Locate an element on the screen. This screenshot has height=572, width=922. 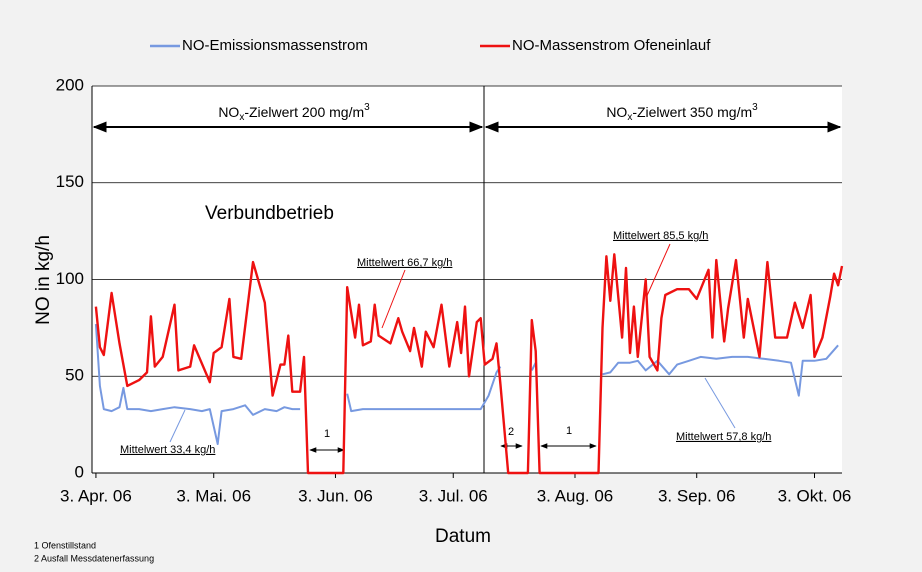
x-tick-label: 3. Jun. 06 is located at coordinates (335, 495).